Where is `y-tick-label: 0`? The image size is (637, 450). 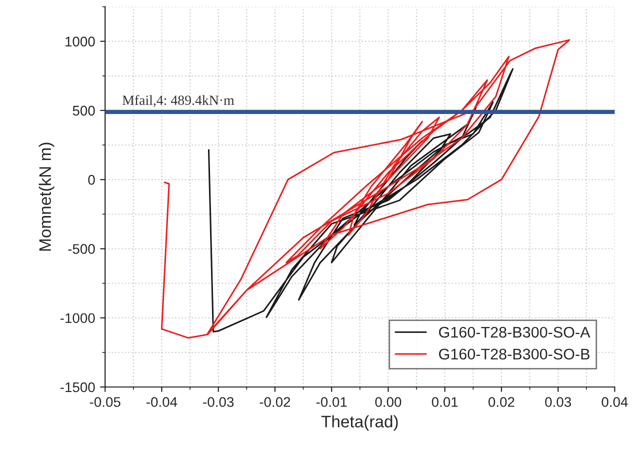
y-tick-label: 0 is located at coordinates (91, 179).